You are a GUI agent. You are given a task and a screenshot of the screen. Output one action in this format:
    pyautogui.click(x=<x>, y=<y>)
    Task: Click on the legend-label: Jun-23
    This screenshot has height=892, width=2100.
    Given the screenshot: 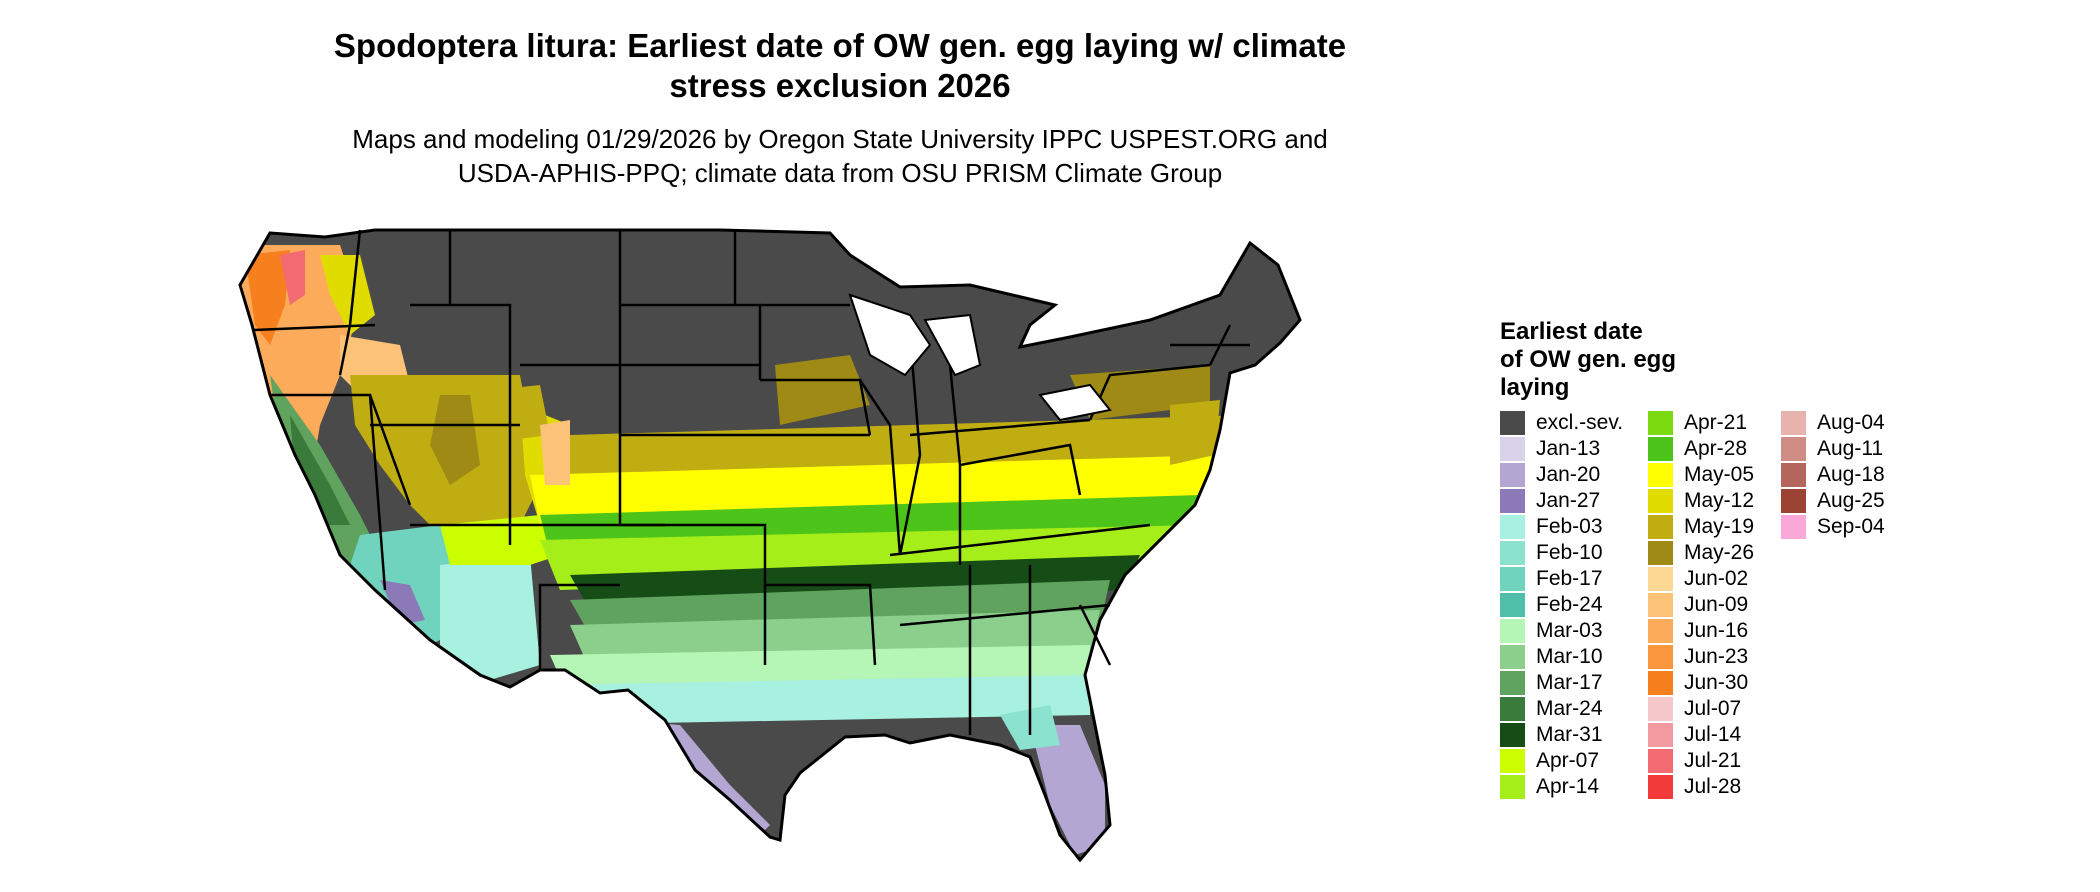 What is the action you would take?
    pyautogui.click(x=1716, y=656)
    